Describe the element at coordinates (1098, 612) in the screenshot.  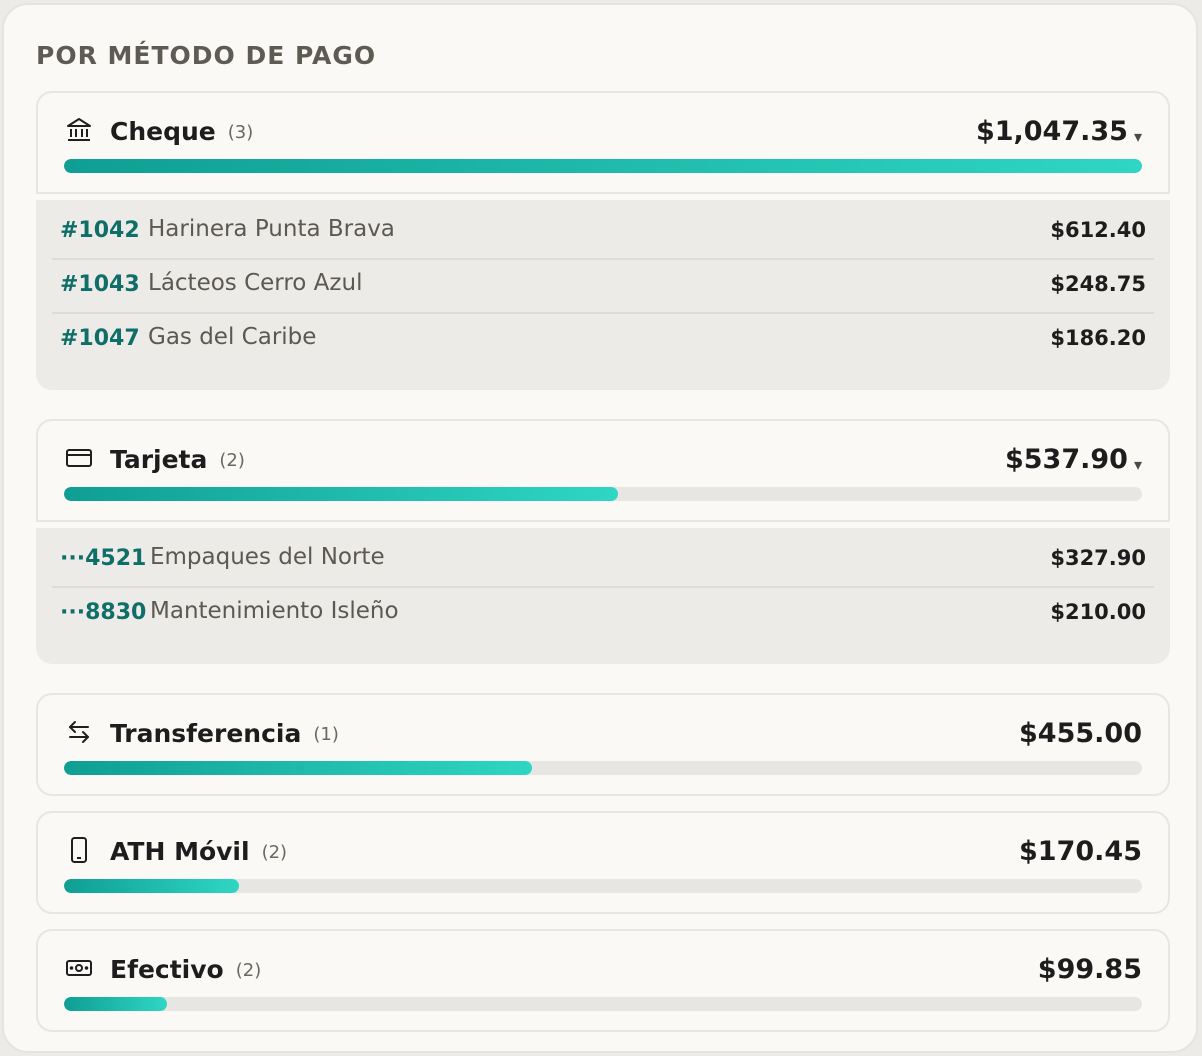
I see `item-amount: $210.00` at that location.